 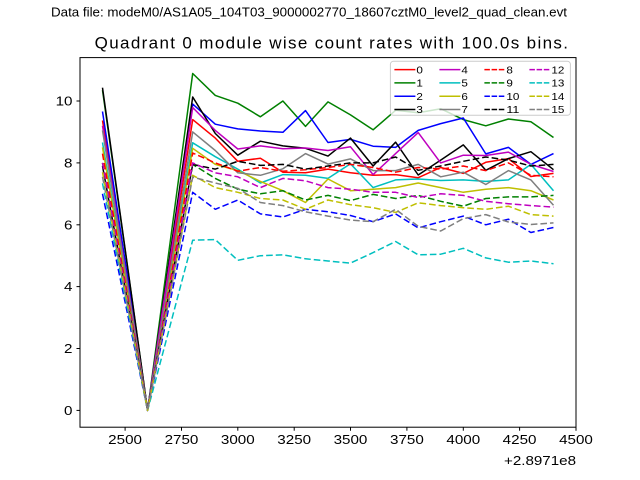 I want to click on svg-text: 14, so click(x=557, y=97).